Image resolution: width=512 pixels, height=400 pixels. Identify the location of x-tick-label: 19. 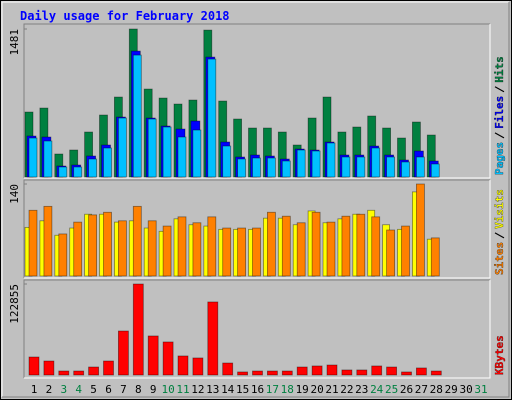
(302, 389).